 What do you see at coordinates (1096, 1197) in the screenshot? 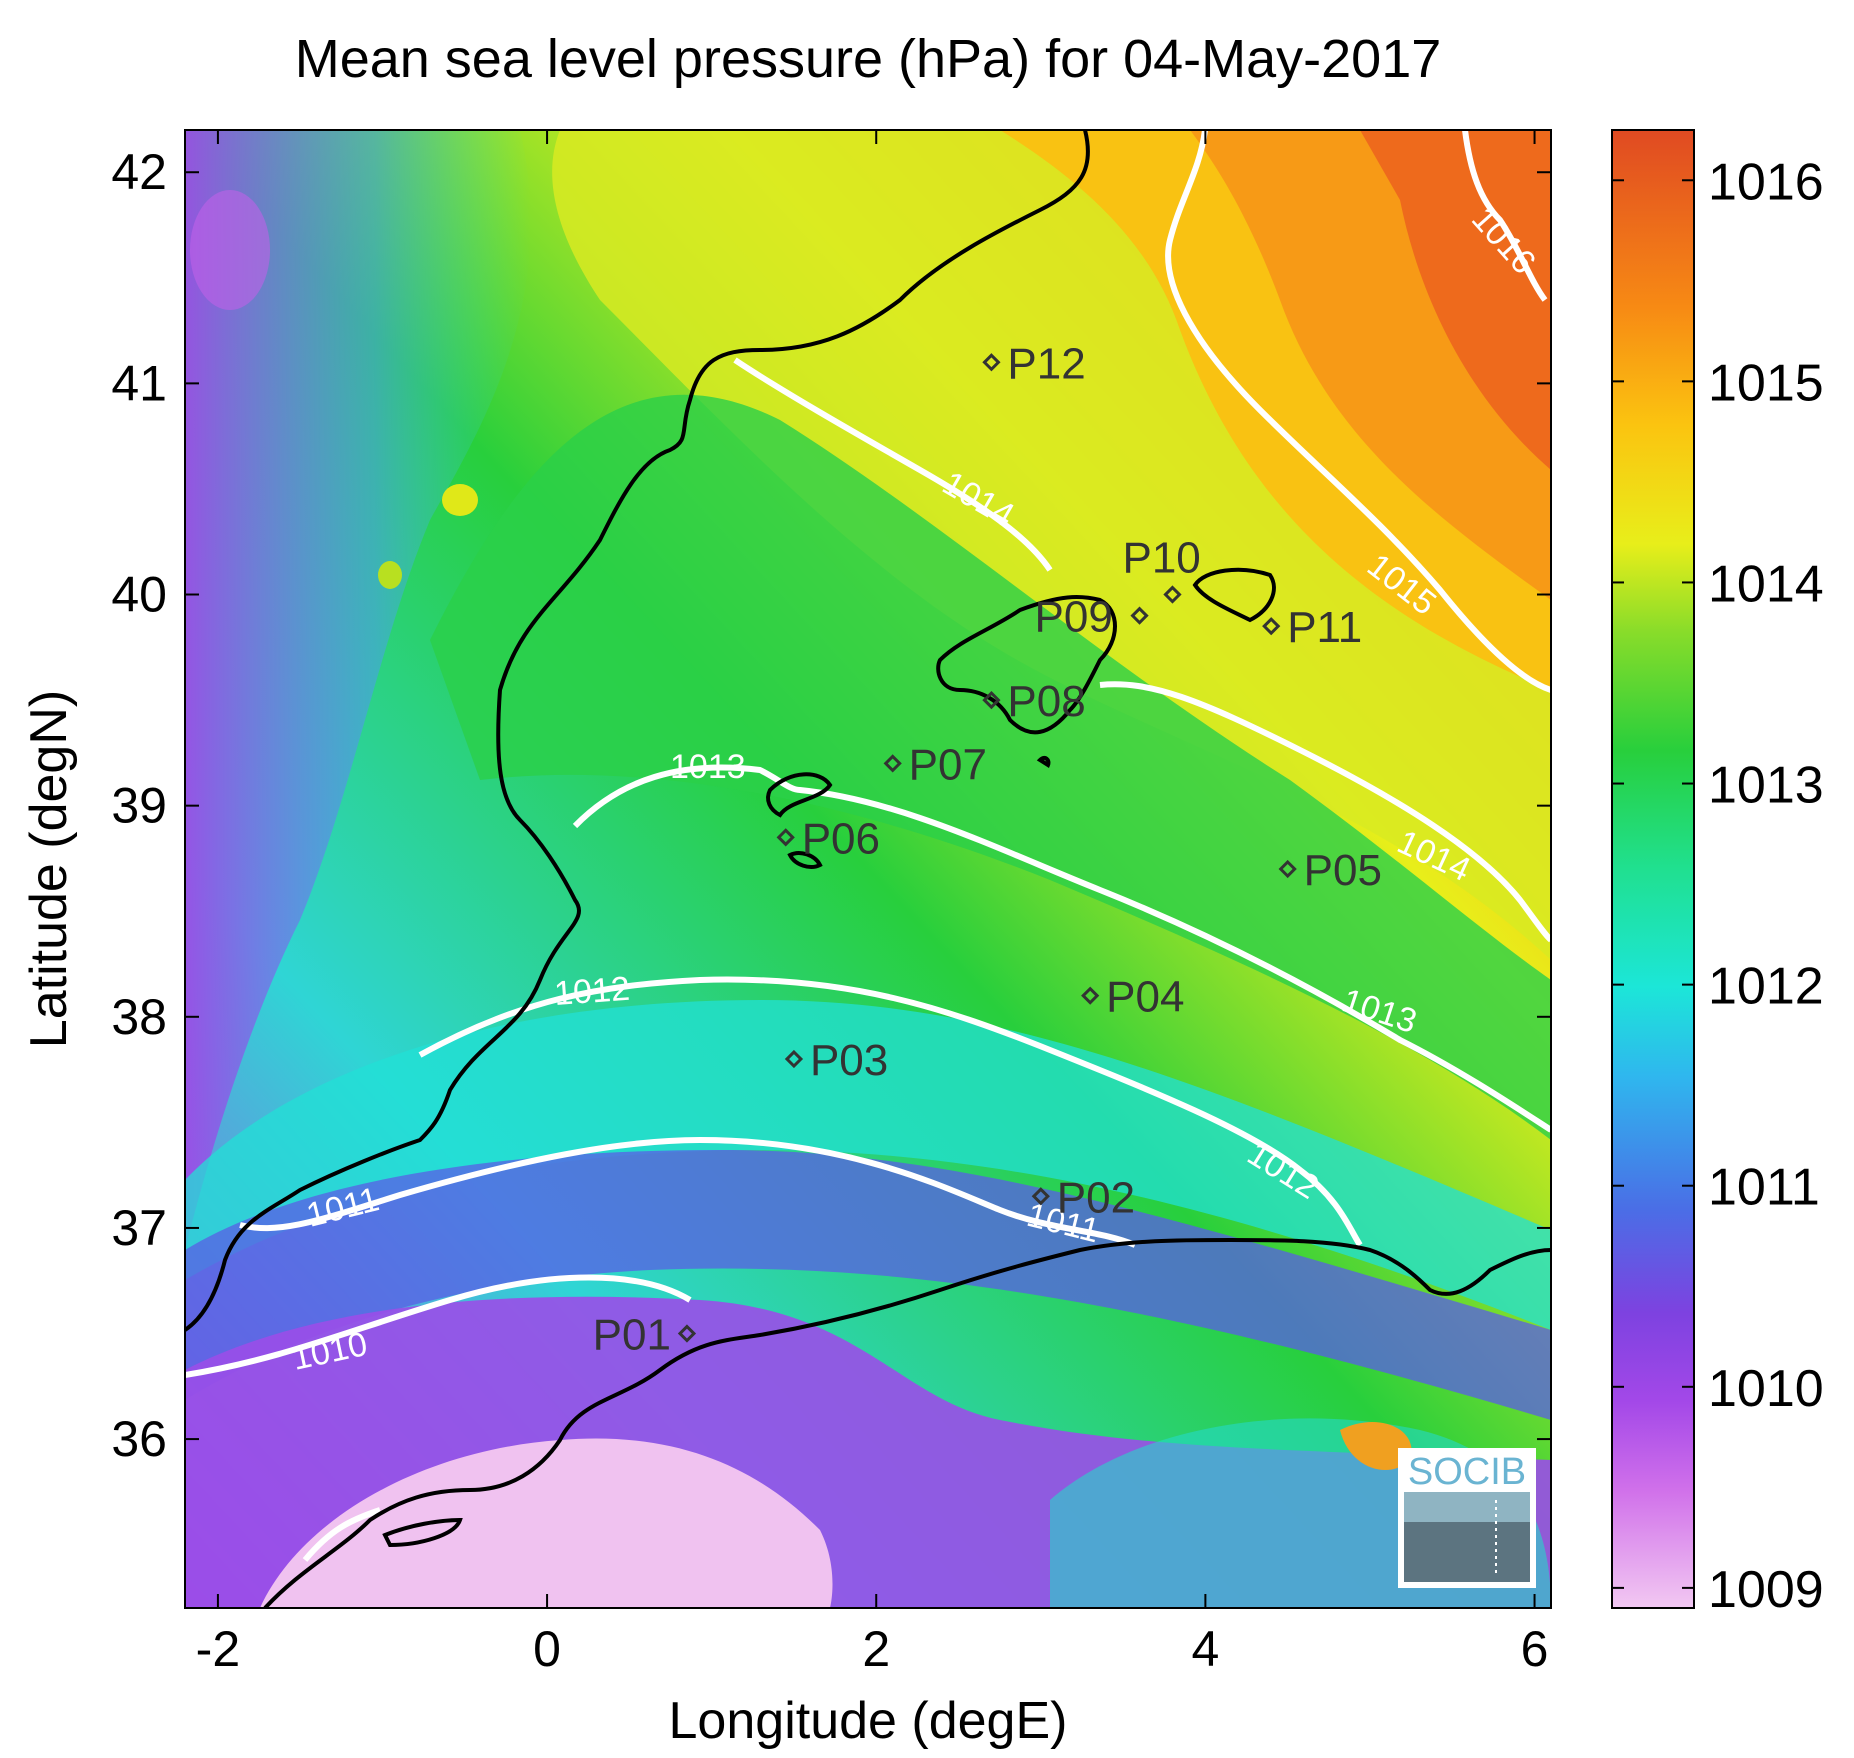
I see `station-label: P02` at bounding box center [1096, 1197].